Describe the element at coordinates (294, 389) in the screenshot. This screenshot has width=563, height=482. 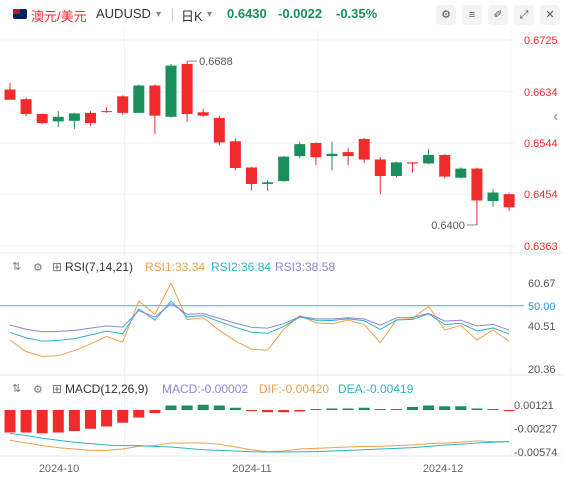
I see `macd-series-label: DIF:-0.00420` at that location.